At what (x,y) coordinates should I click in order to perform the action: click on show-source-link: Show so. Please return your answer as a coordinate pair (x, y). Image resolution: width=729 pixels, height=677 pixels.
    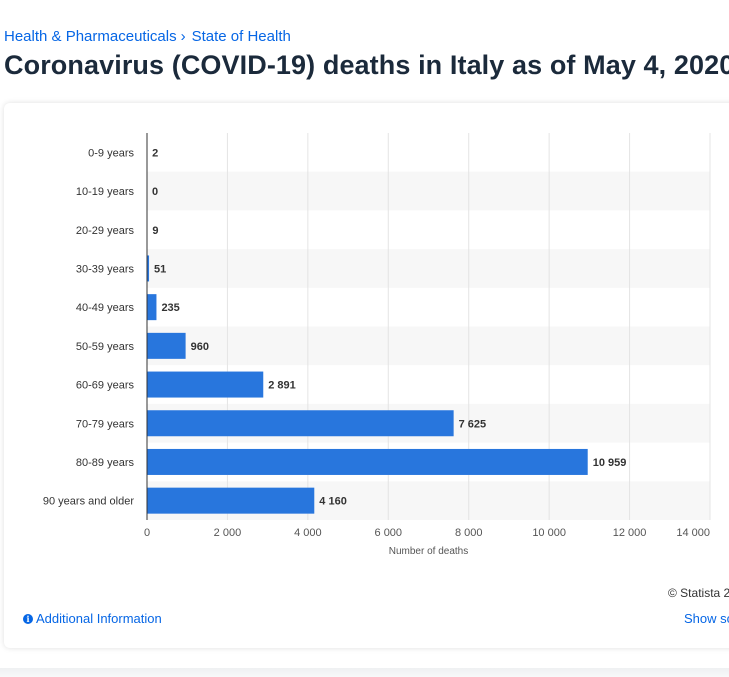
    Looking at the image, I should click on (706, 618).